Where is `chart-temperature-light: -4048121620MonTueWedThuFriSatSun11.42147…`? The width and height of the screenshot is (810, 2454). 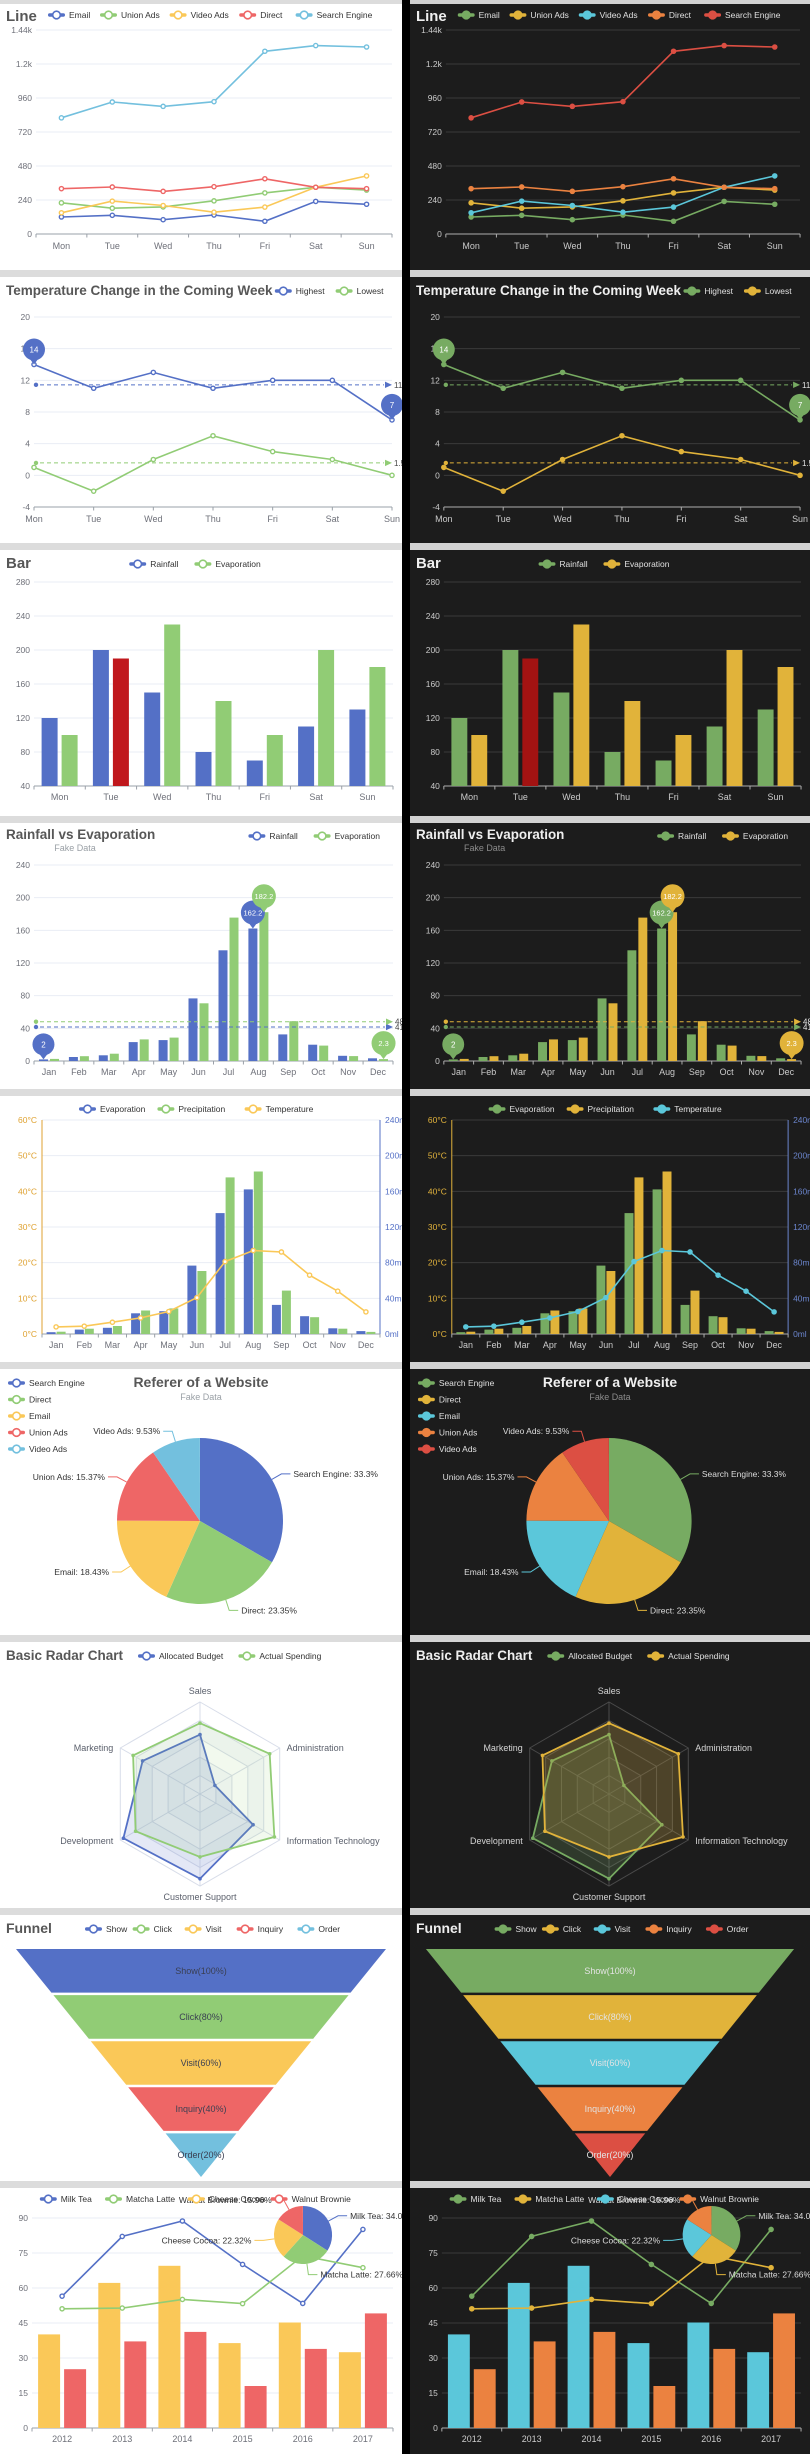
chart-temperature-light: -4048121620MonTueWedThuFriSatSun11.42147… is located at coordinates (201, 410).